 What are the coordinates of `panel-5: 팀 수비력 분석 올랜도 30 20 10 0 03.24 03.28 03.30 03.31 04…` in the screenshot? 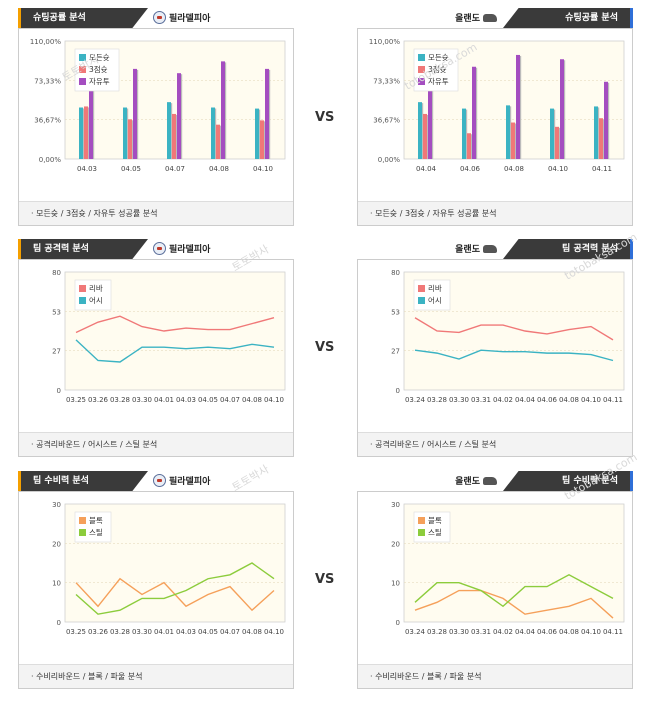 It's located at (495, 580).